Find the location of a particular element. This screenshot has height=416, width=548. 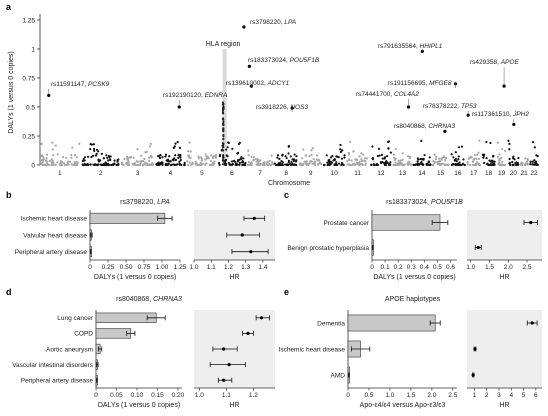

x-tick-label: 1.25 is located at coordinates (180, 267).